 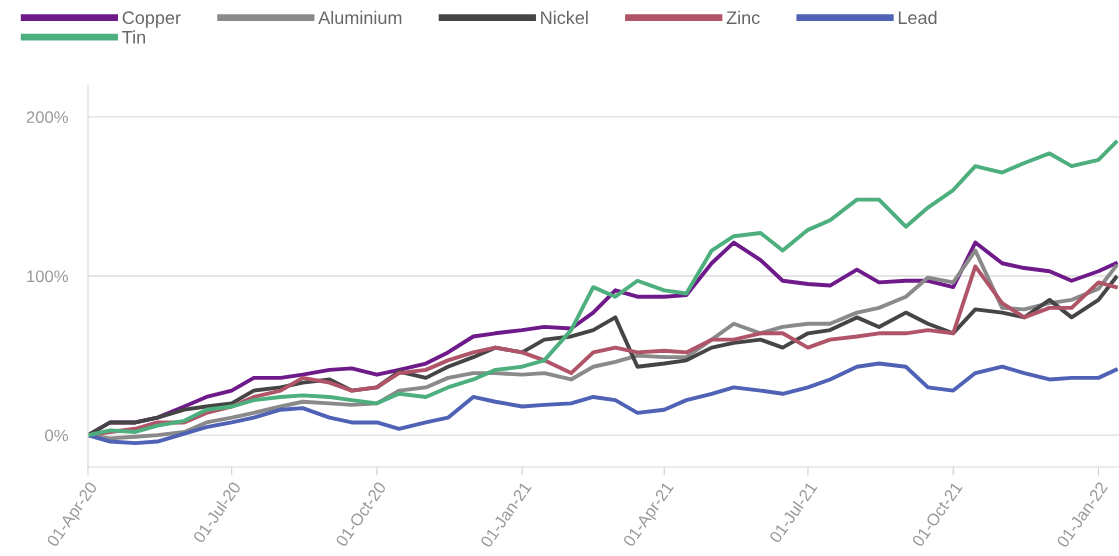 What do you see at coordinates (917, 17) in the screenshot?
I see `legend-label: Lead` at bounding box center [917, 17].